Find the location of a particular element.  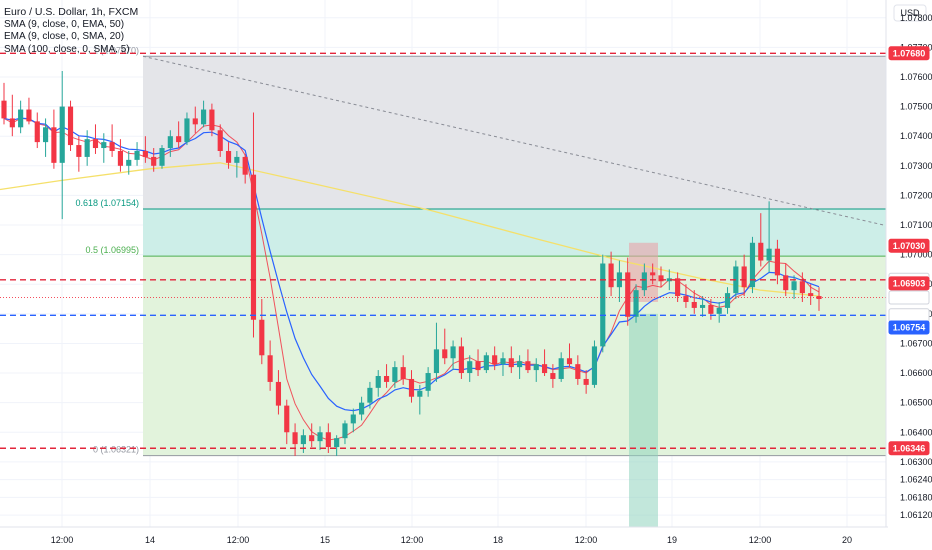

y-tick-label: 1.07400 is located at coordinates (916, 136).